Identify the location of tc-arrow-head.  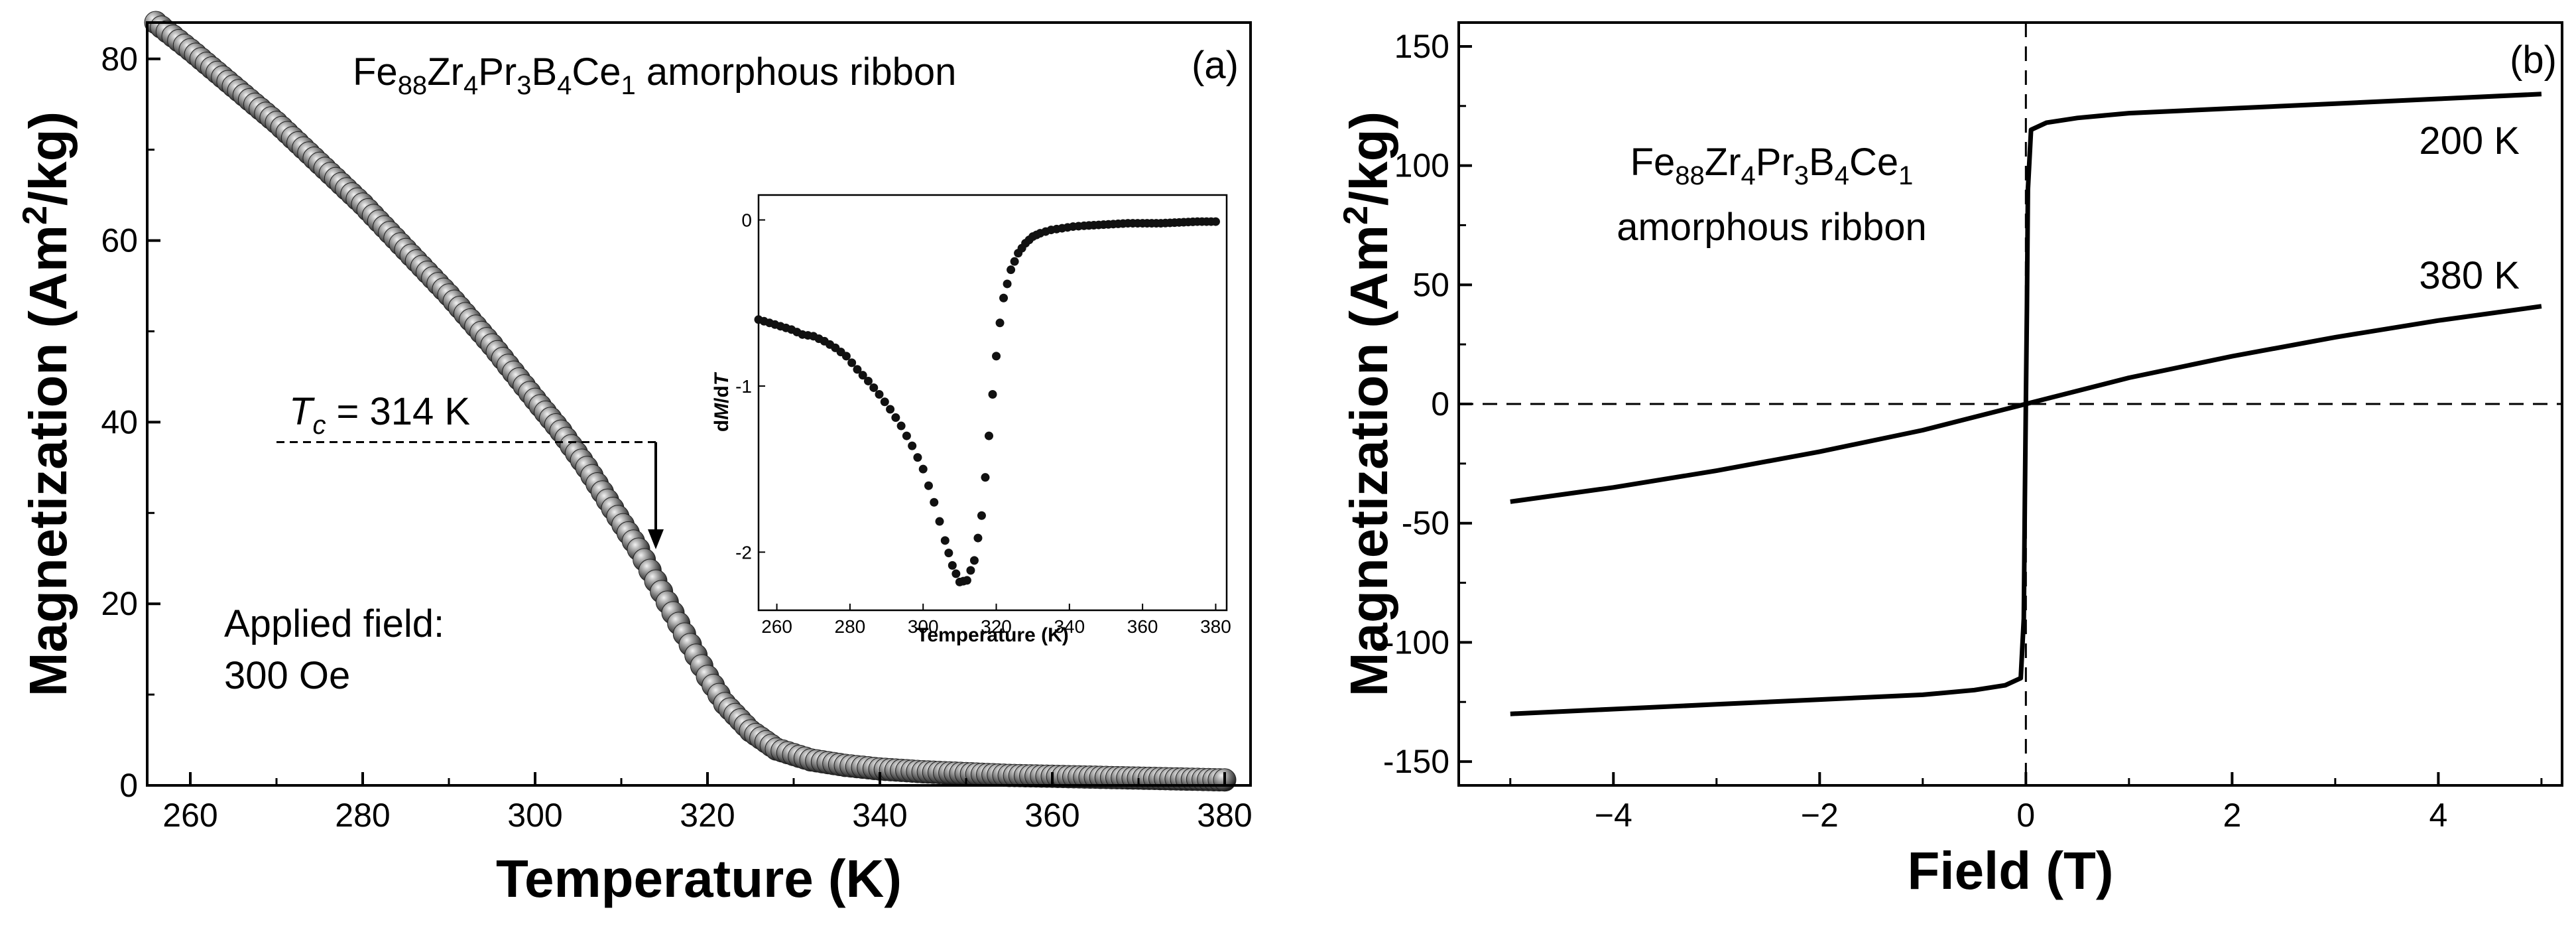
(656, 539).